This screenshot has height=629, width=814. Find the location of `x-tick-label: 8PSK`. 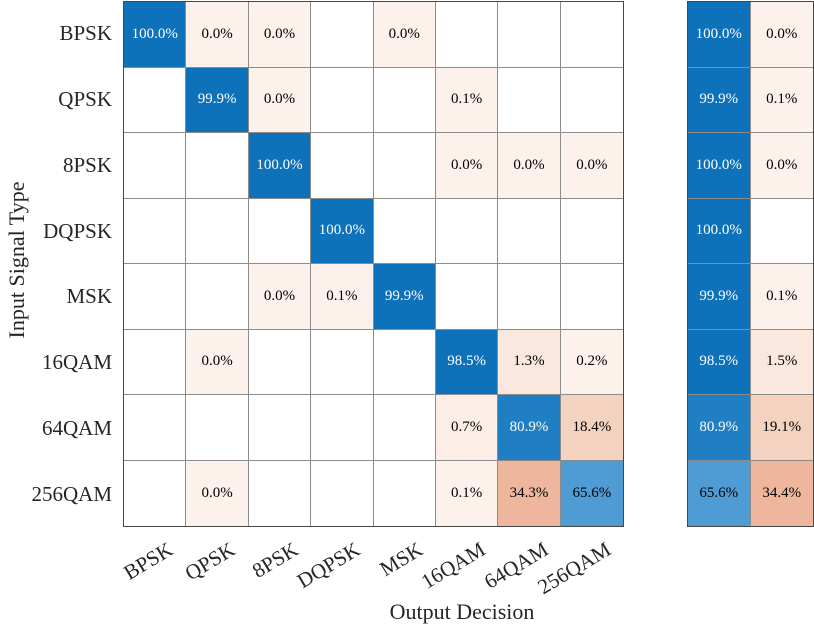

x-tick-label: 8PSK is located at coordinates (274, 560).